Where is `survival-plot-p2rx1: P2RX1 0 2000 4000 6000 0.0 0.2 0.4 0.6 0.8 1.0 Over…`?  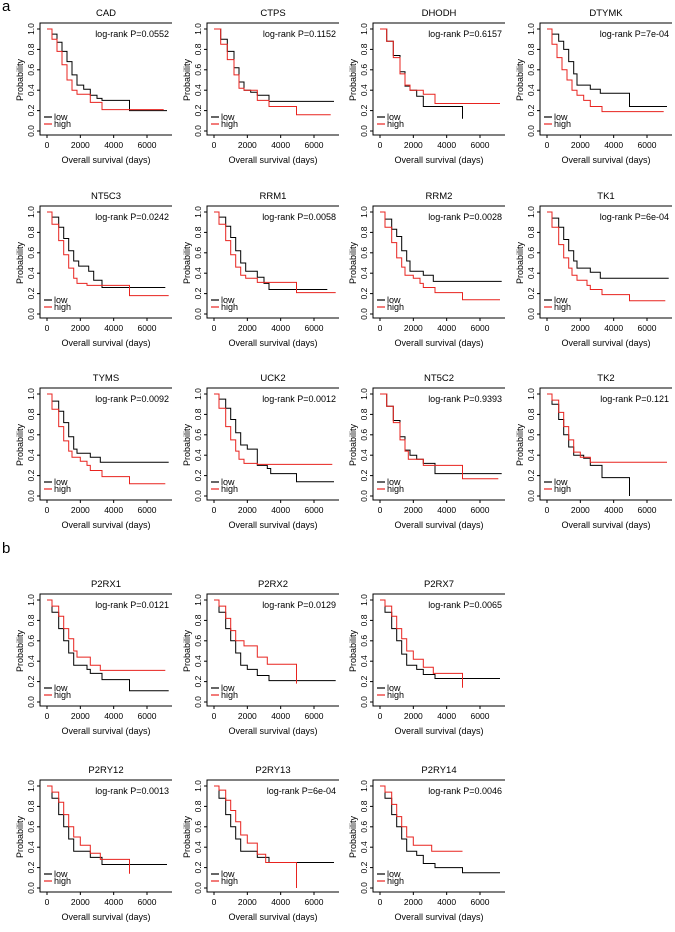 survival-plot-p2rx1: P2RX1 0 2000 4000 6000 0.0 0.2 0.4 0.6 0.8 1.0 Over… is located at coordinates (86, 658).